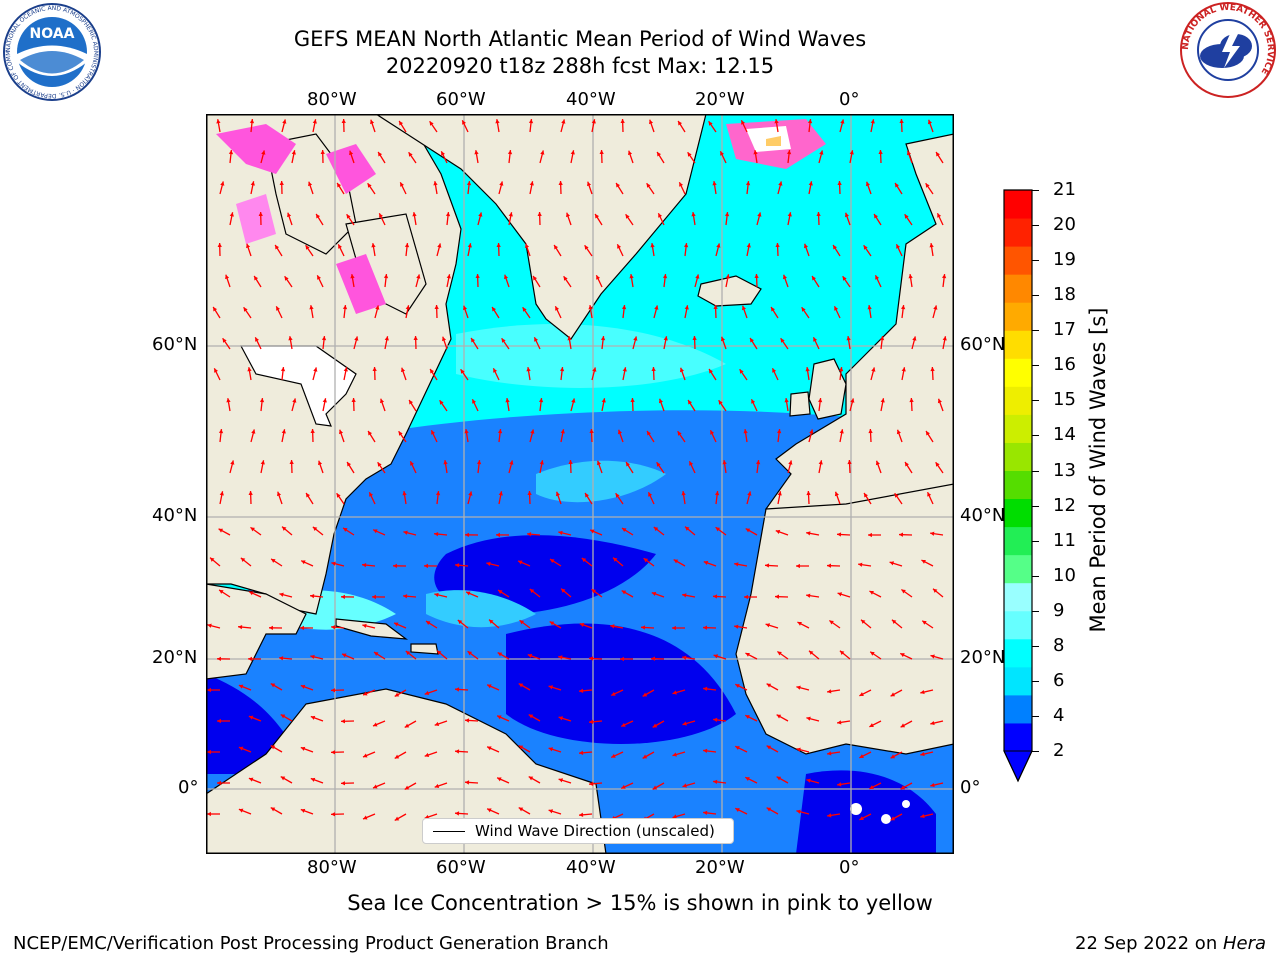 The height and width of the screenshot is (960, 1280). I want to click on map-legend: Wind Wave Direction (unscaled), so click(578, 831).